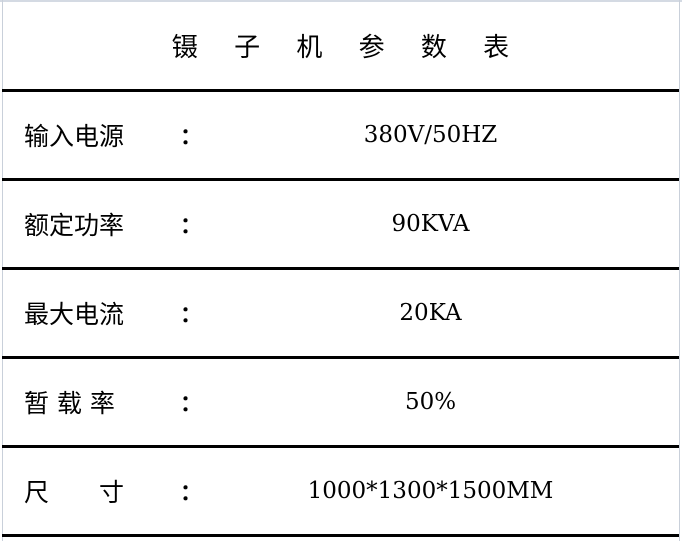 This screenshot has height=541, width=682. What do you see at coordinates (74, 314) in the screenshot?
I see `row-label: 最大电流` at bounding box center [74, 314].